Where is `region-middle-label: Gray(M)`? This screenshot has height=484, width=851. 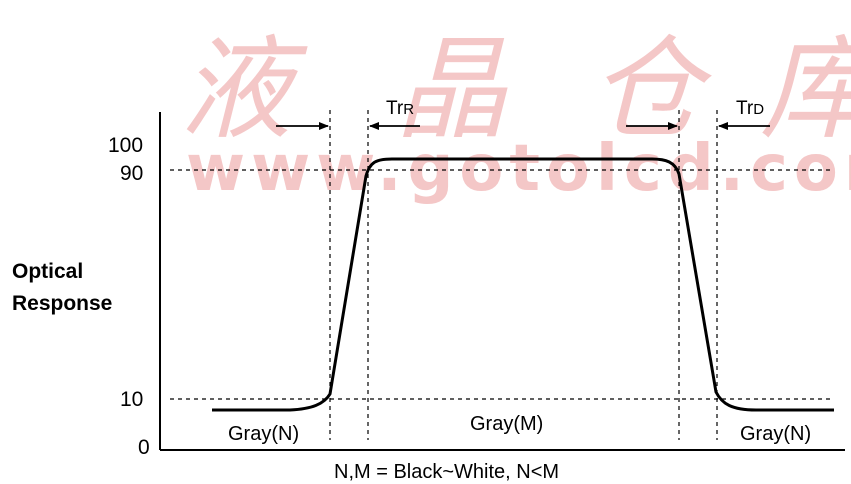
region-middle-label: Gray(M) is located at coordinates (506, 424).